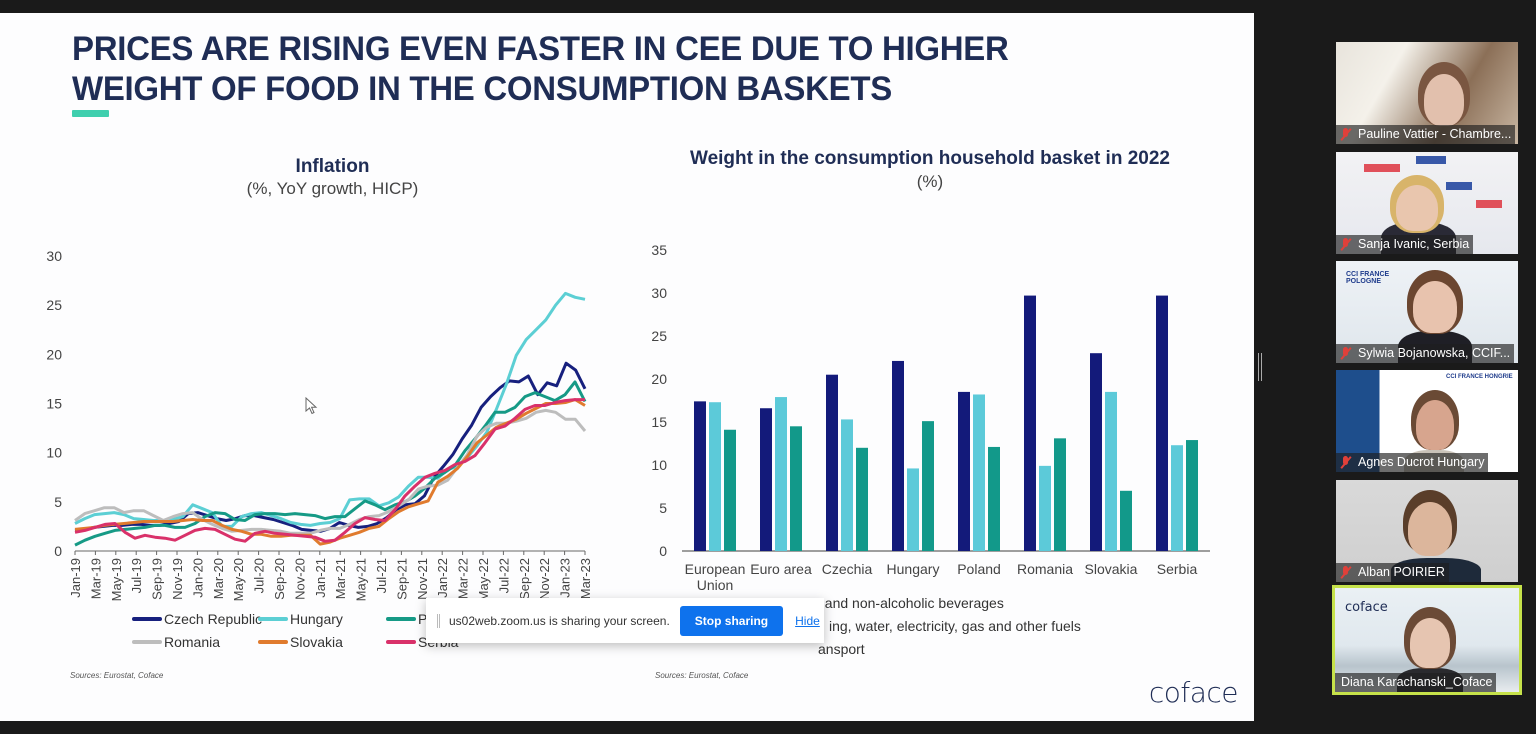 This screenshot has width=1536, height=734. What do you see at coordinates (1405, 244) in the screenshot?
I see `participant-name-label: Sanja Ivanic, Serbia` at bounding box center [1405, 244].